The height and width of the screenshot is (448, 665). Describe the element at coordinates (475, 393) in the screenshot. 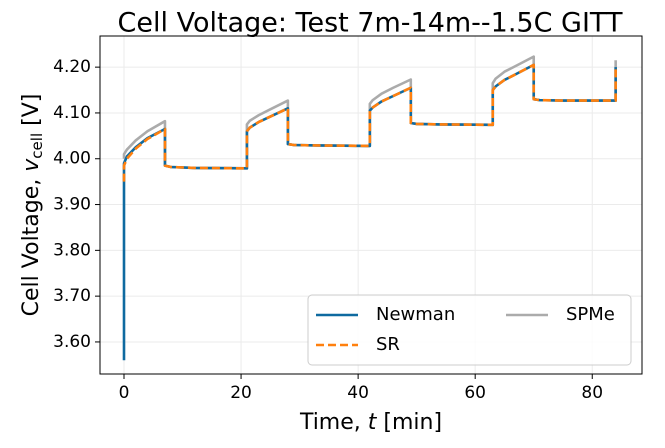

I see `x-tick-label: 60` at that location.